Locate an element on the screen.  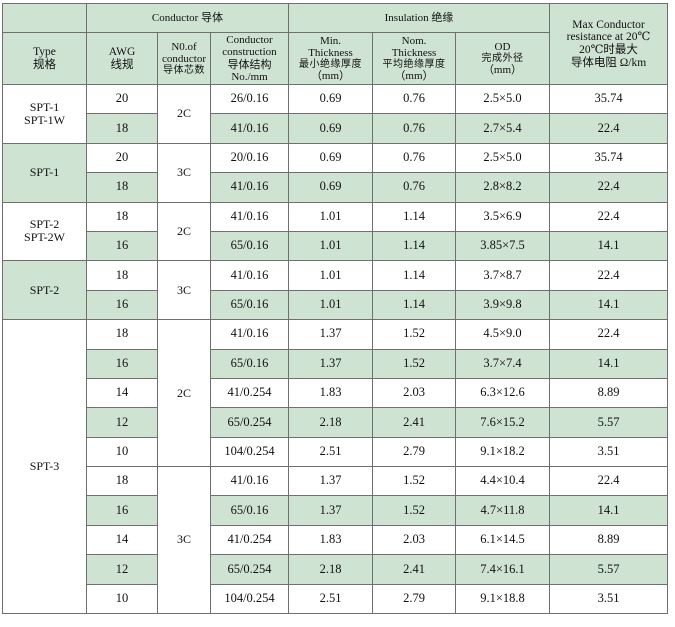
header-cores: N0.of conductor 导体芯数 is located at coordinates (184, 58).